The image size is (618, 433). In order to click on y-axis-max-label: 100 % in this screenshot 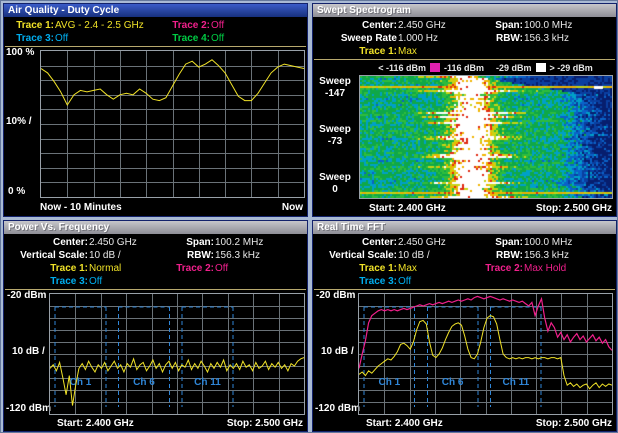, I will do `click(20, 52)`.